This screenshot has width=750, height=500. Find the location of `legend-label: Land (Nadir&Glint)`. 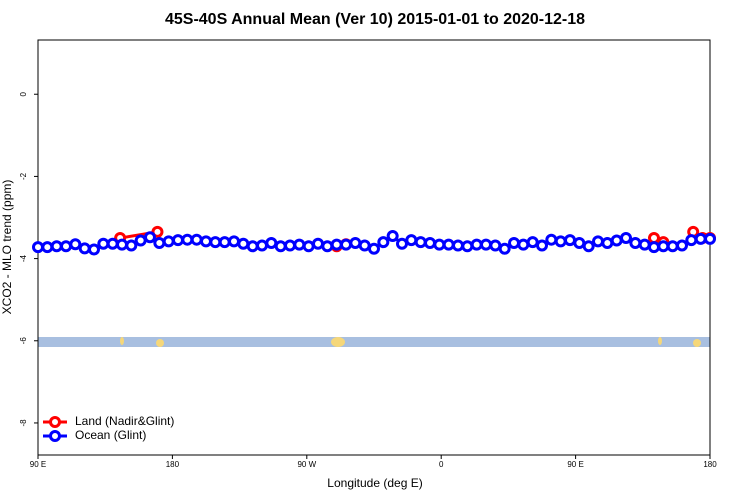

legend-label: Land (Nadir&Glint) is located at coordinates (124, 421).